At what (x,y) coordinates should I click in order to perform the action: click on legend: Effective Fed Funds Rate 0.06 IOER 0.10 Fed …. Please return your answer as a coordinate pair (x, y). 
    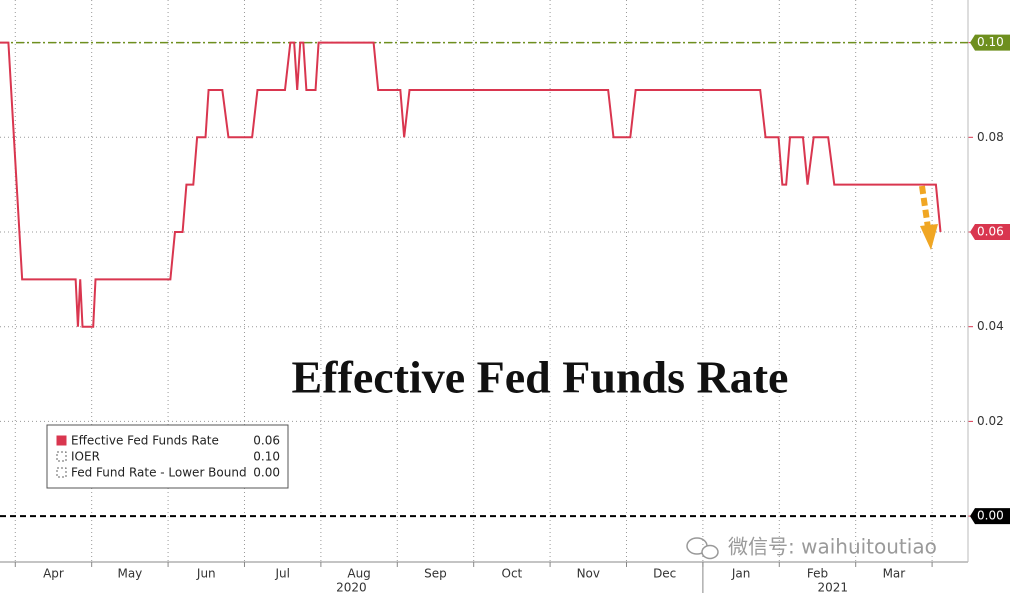
    Looking at the image, I should click on (167, 456).